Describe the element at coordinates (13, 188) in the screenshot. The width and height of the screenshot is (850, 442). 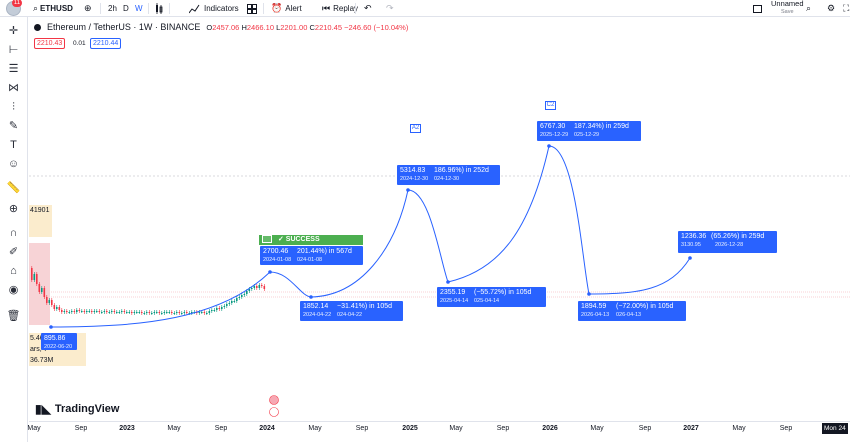
I see `measure-tool: 📏` at that location.